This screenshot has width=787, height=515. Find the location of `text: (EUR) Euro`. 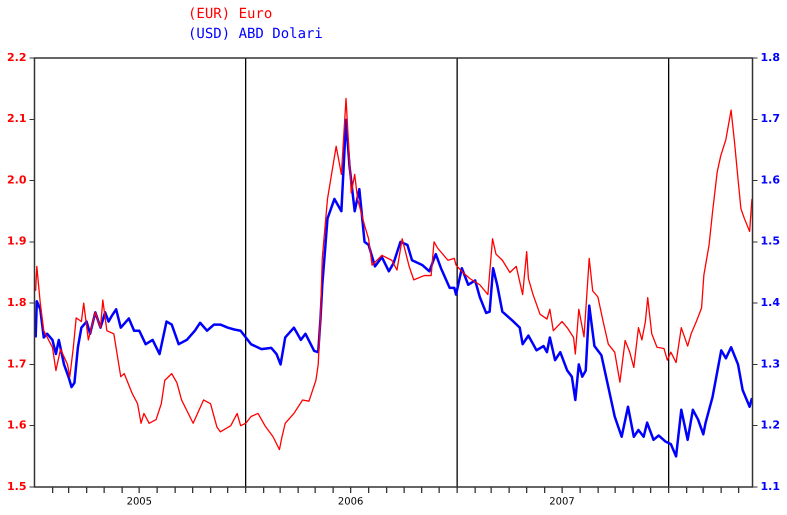

text: (EUR) Euro is located at coordinates (231, 14).